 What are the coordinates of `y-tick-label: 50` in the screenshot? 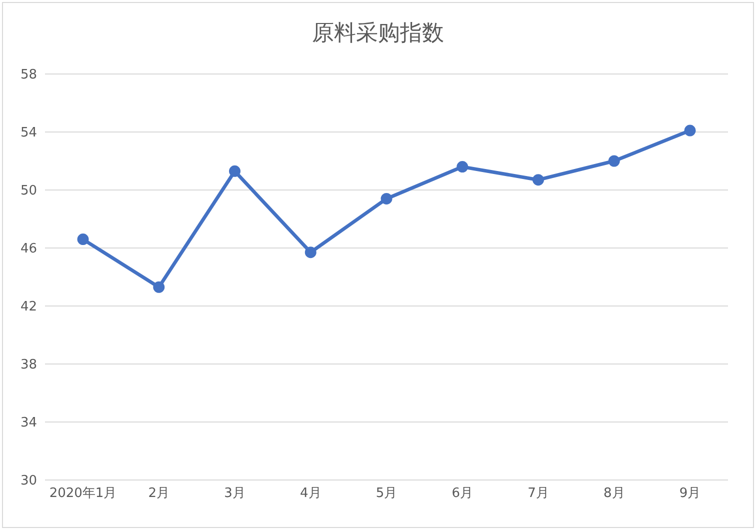 It's located at (28, 191).